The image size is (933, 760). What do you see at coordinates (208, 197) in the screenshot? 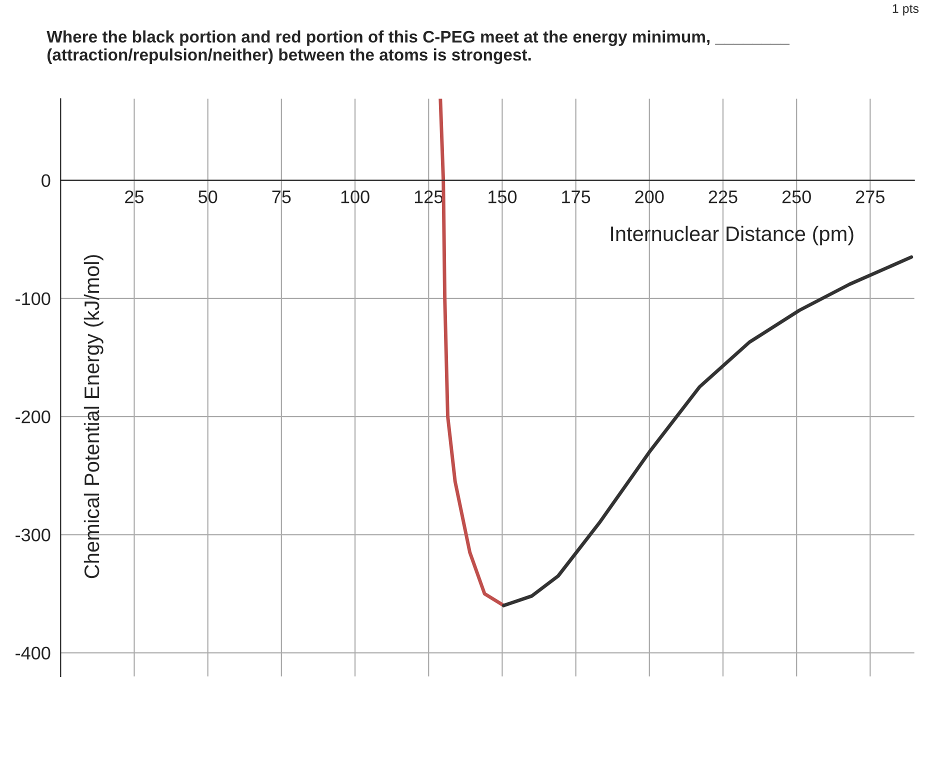
I see `x-tick-label: 50` at bounding box center [208, 197].